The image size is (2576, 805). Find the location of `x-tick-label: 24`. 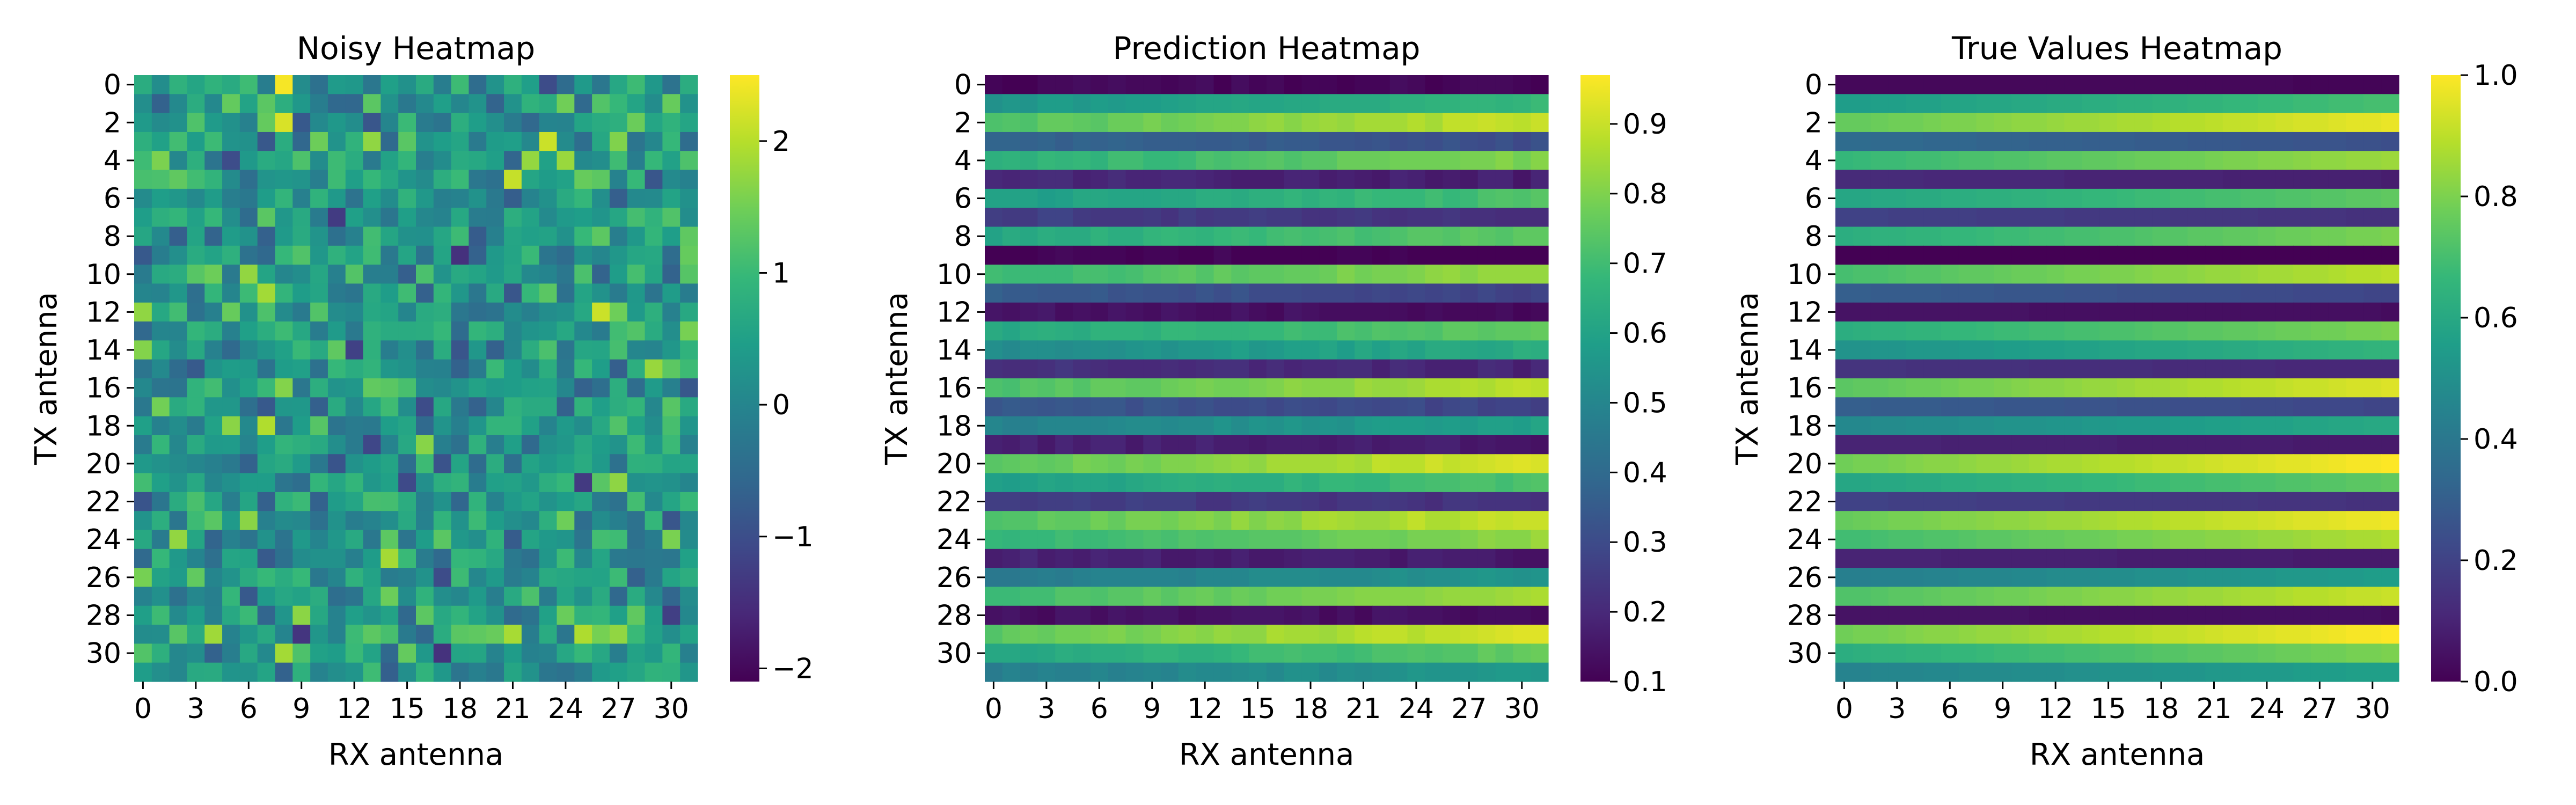

x-tick-label: 24 is located at coordinates (1416, 709).